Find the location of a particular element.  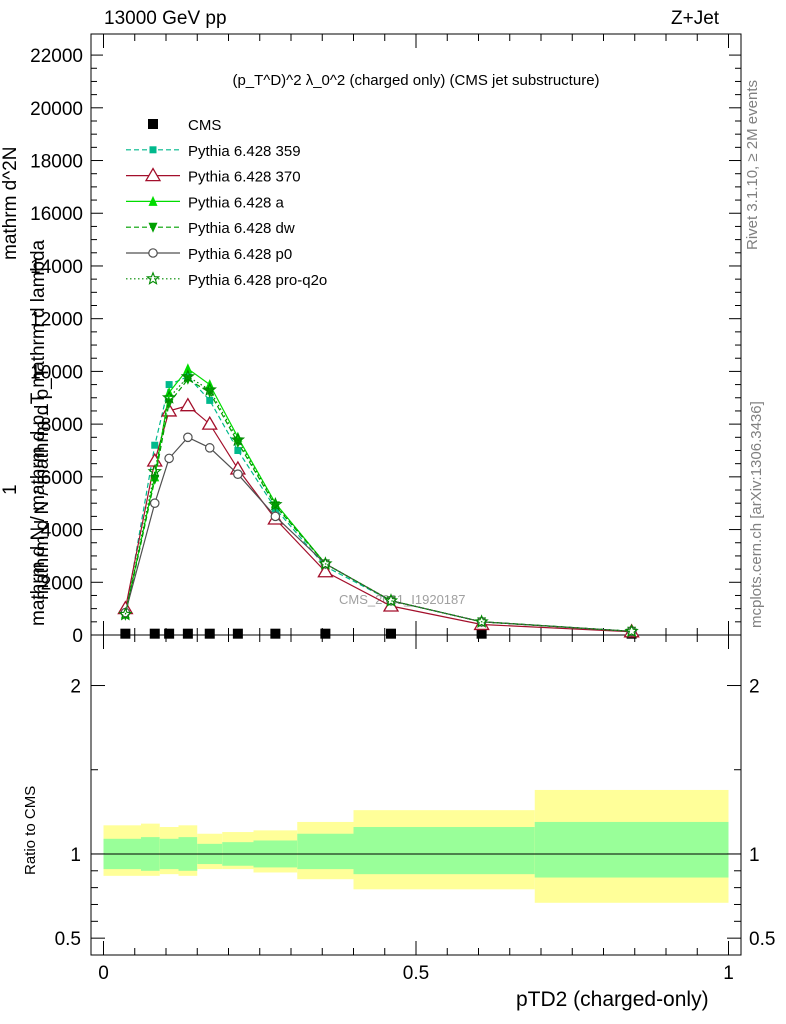

legend-marker-pdw is located at coordinates (153, 227).